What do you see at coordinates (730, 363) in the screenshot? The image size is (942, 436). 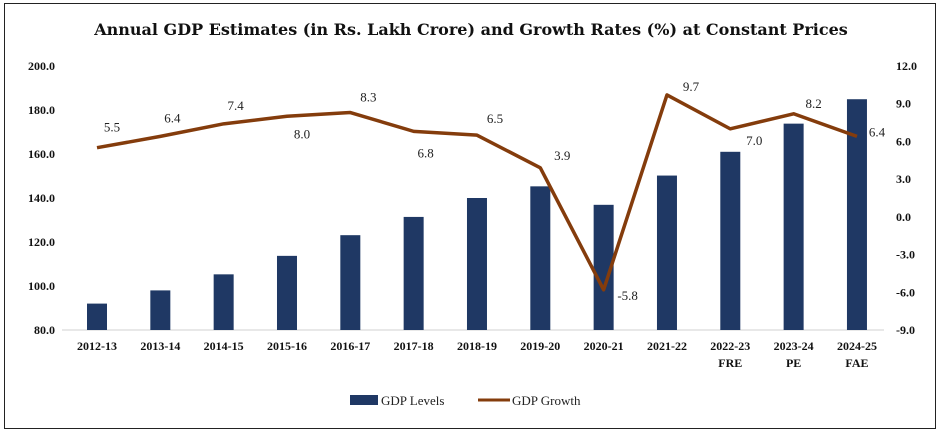 I see `x-tick-label: FRE` at bounding box center [730, 363].